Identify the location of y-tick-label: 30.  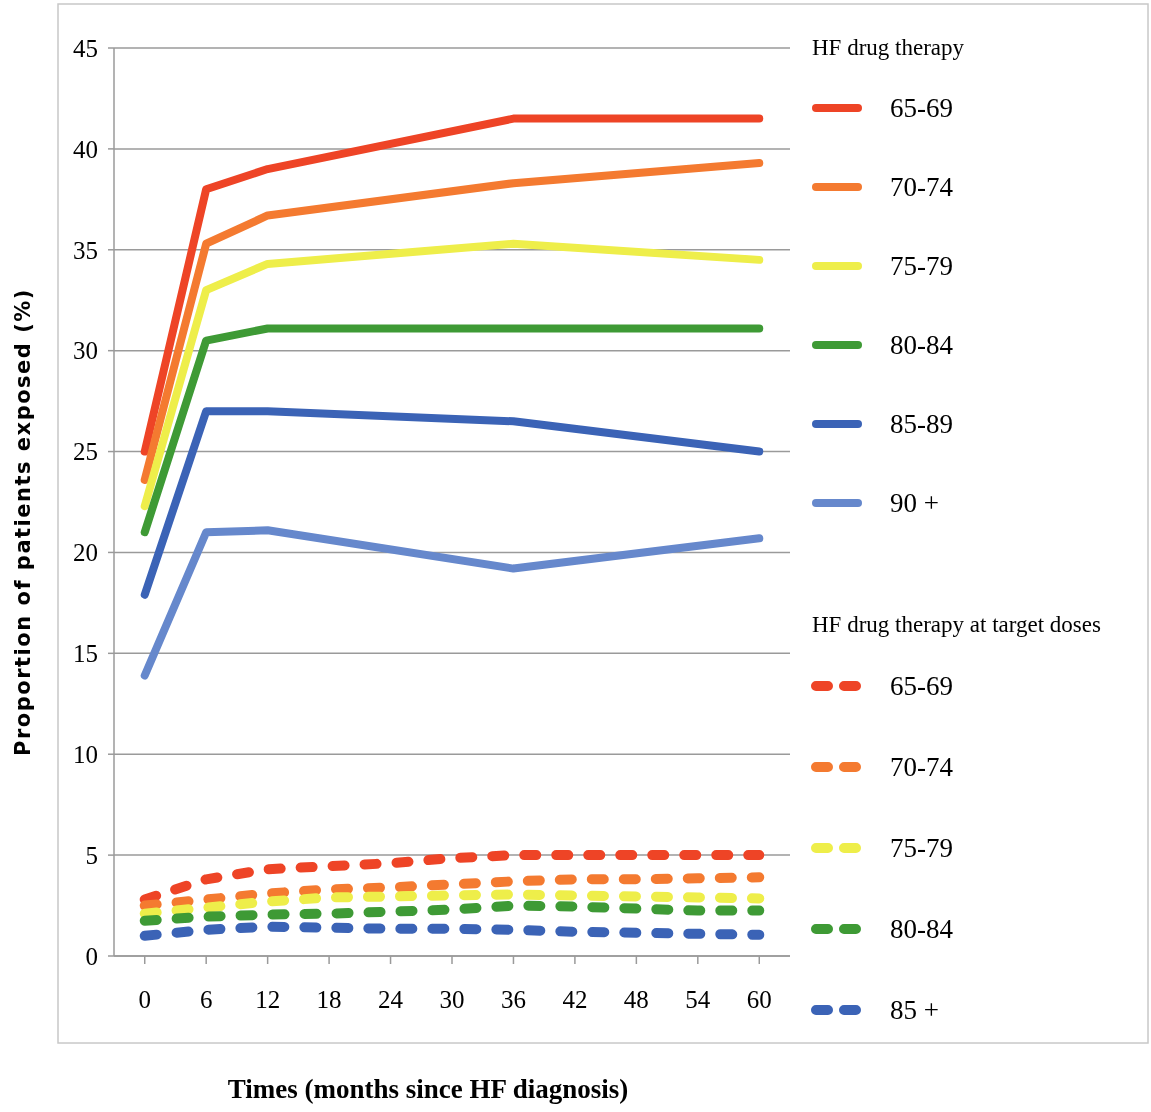
(85, 351).